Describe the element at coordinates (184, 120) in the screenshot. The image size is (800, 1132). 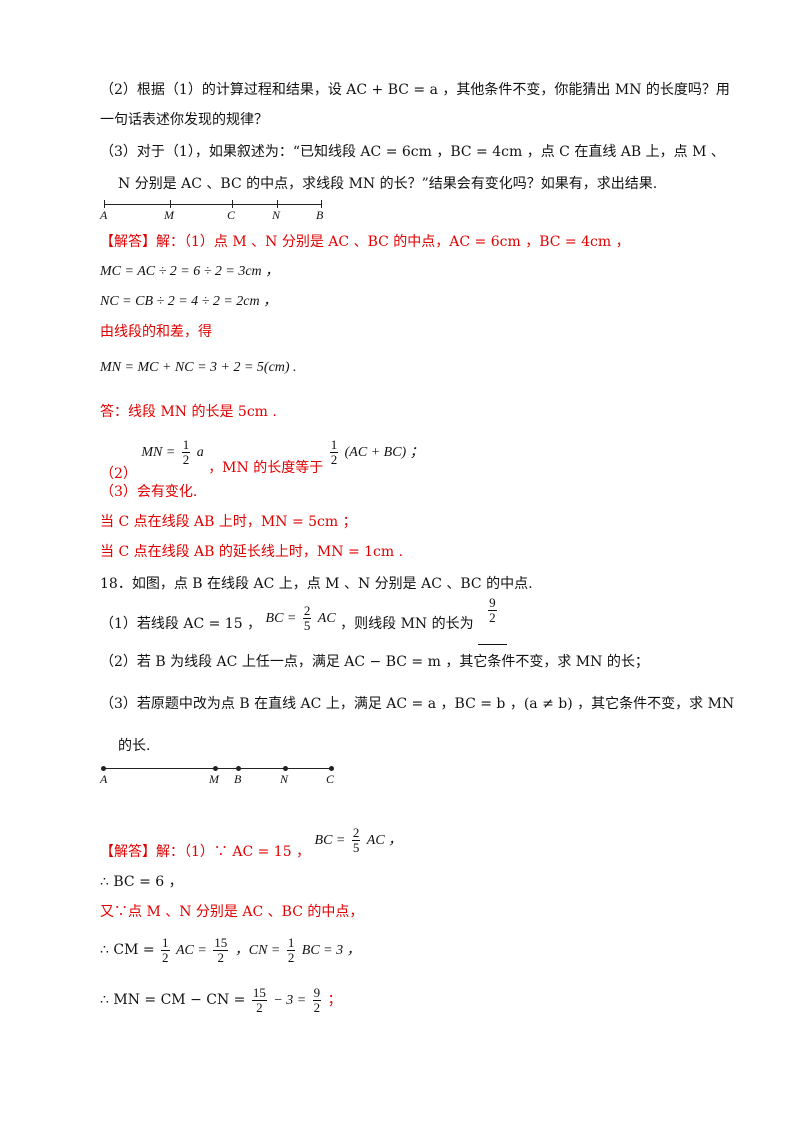
I see `q17-part2-line2: 一句话表述你发现的规律？` at that location.